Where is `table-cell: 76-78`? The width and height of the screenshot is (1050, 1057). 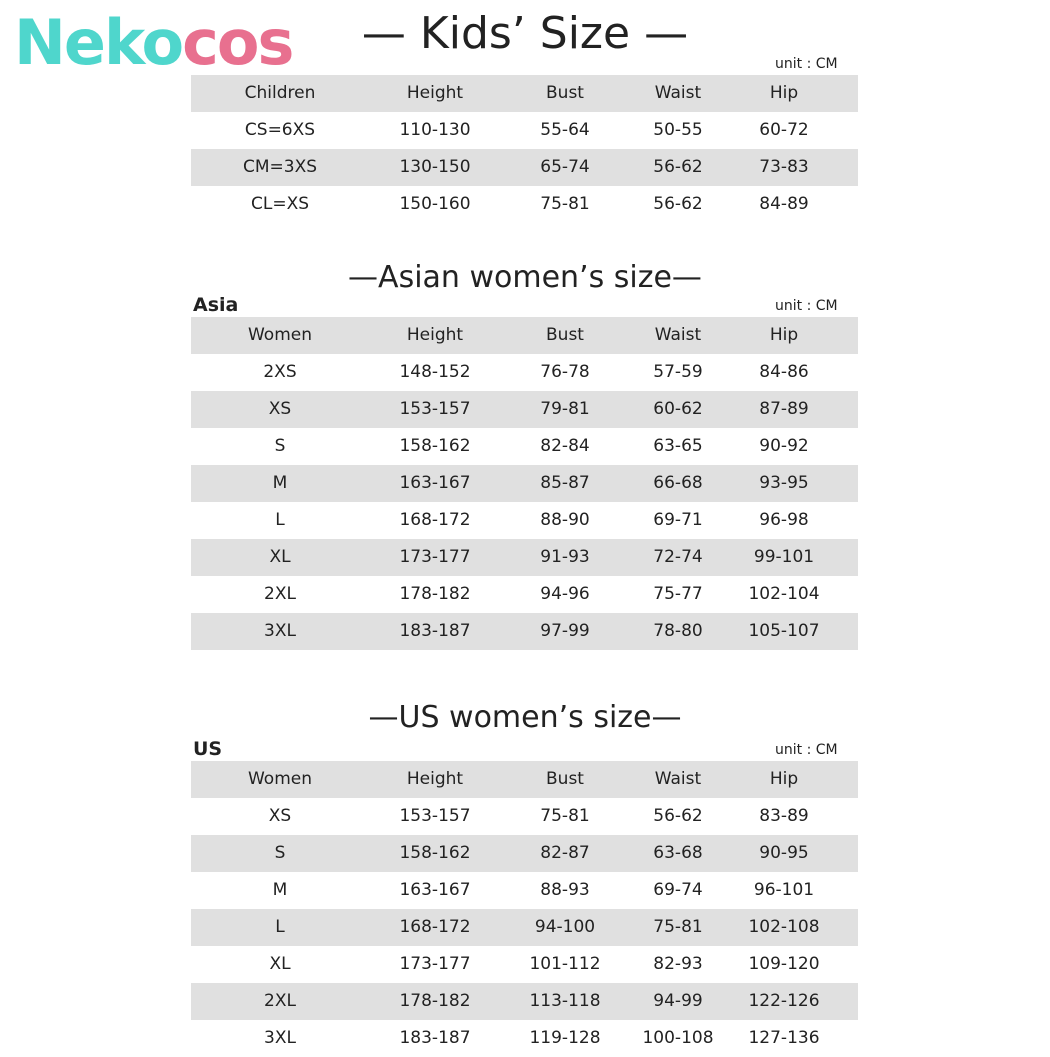 table-cell: 76-78 is located at coordinates (565, 372).